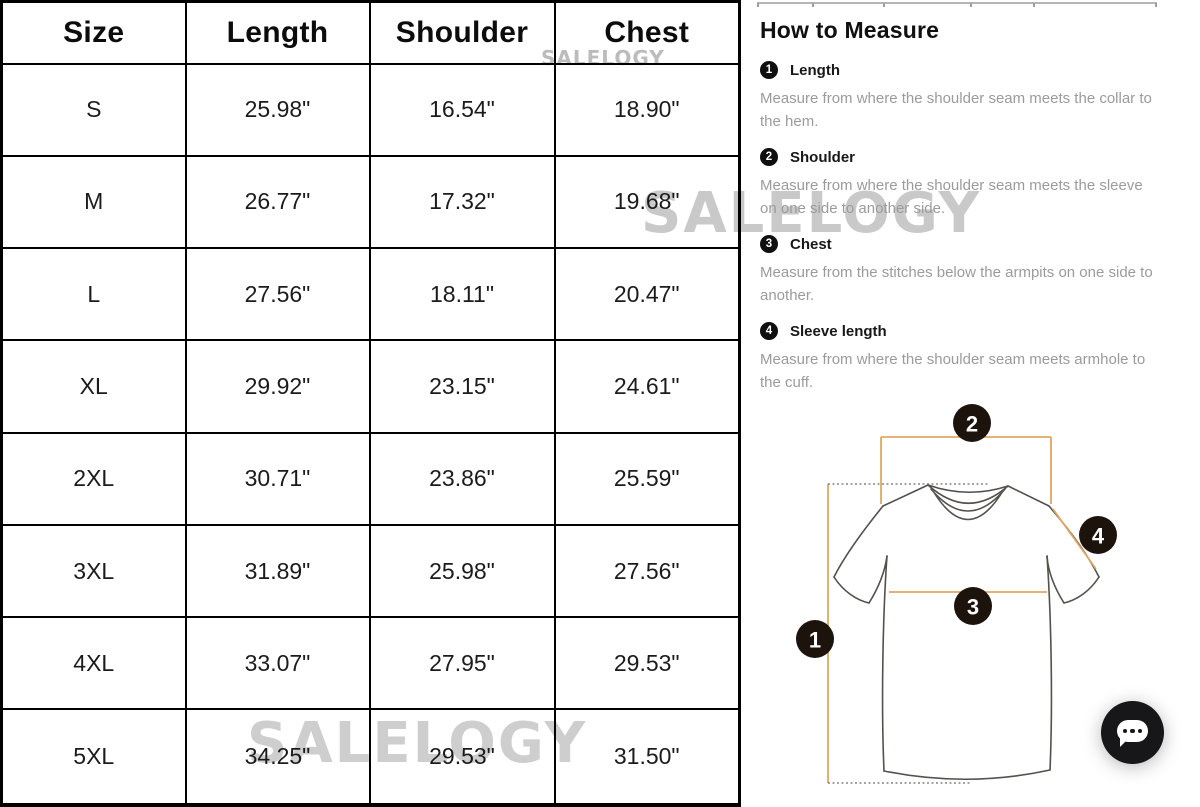 This screenshot has height=807, width=1200. Describe the element at coordinates (93, 109) in the screenshot. I see `cell-size: S` at that location.